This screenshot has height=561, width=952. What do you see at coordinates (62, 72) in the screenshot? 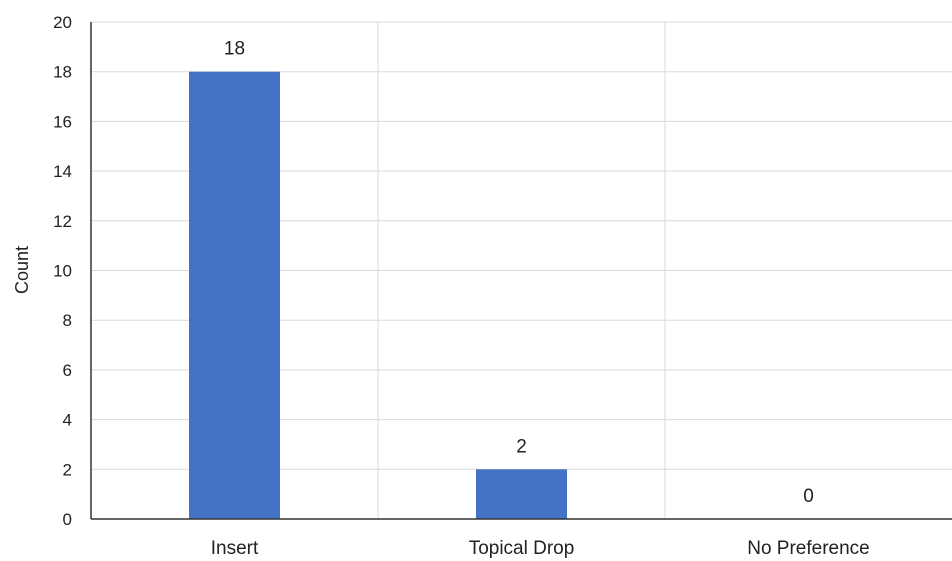
I see `y-tick-label: 18` at bounding box center [62, 72].